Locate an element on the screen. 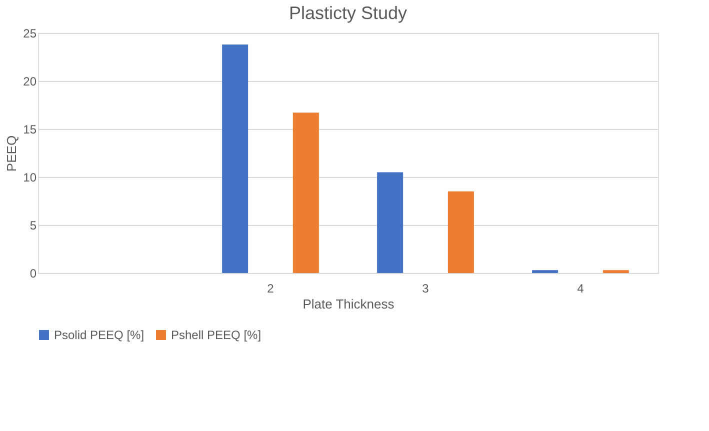 Image resolution: width=709 pixels, height=431 pixels. y-tick-label: 20 is located at coordinates (30, 81).